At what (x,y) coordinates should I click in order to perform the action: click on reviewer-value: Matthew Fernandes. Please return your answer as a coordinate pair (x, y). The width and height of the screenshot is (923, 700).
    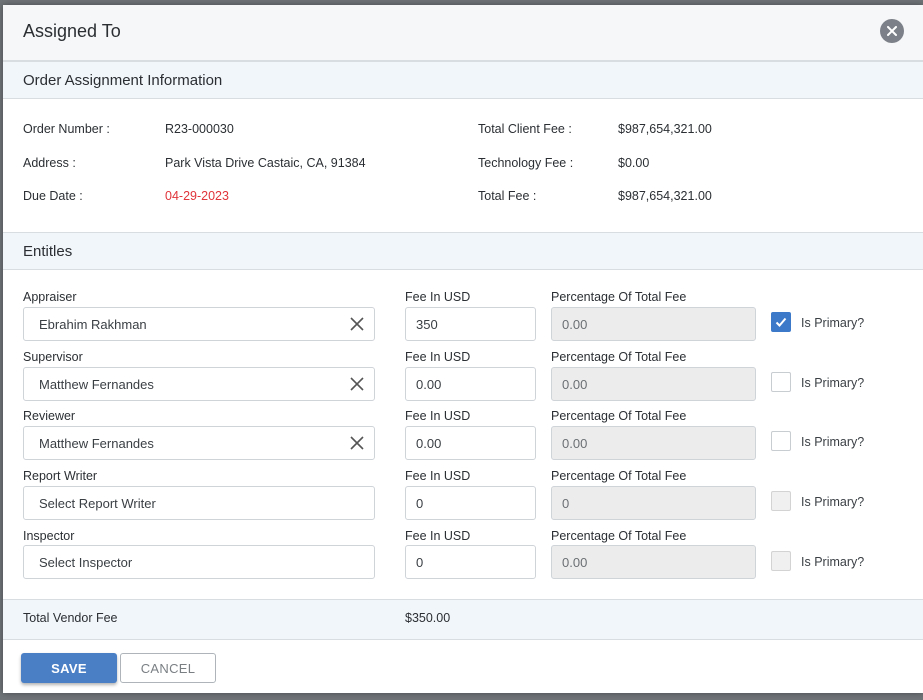
    Looking at the image, I should click on (96, 443).